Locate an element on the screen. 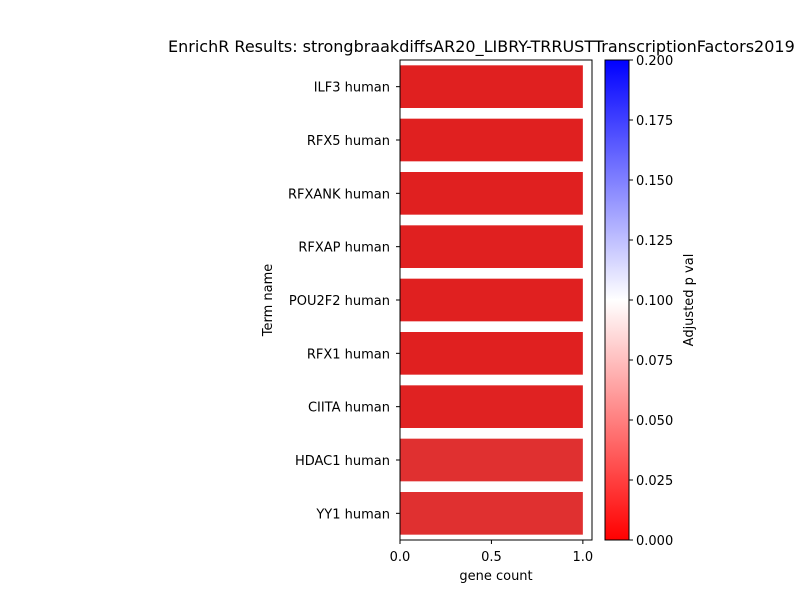  colorbar-tick-label: 0.200 is located at coordinates (654, 61).